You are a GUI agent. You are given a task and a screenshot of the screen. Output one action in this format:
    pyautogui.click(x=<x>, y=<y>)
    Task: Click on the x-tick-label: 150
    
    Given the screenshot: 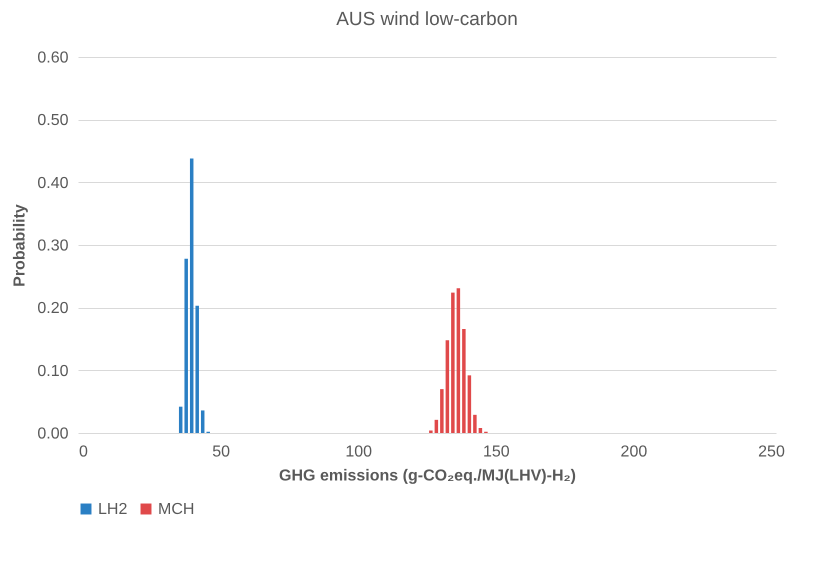 What is the action you would take?
    pyautogui.click(x=496, y=452)
    